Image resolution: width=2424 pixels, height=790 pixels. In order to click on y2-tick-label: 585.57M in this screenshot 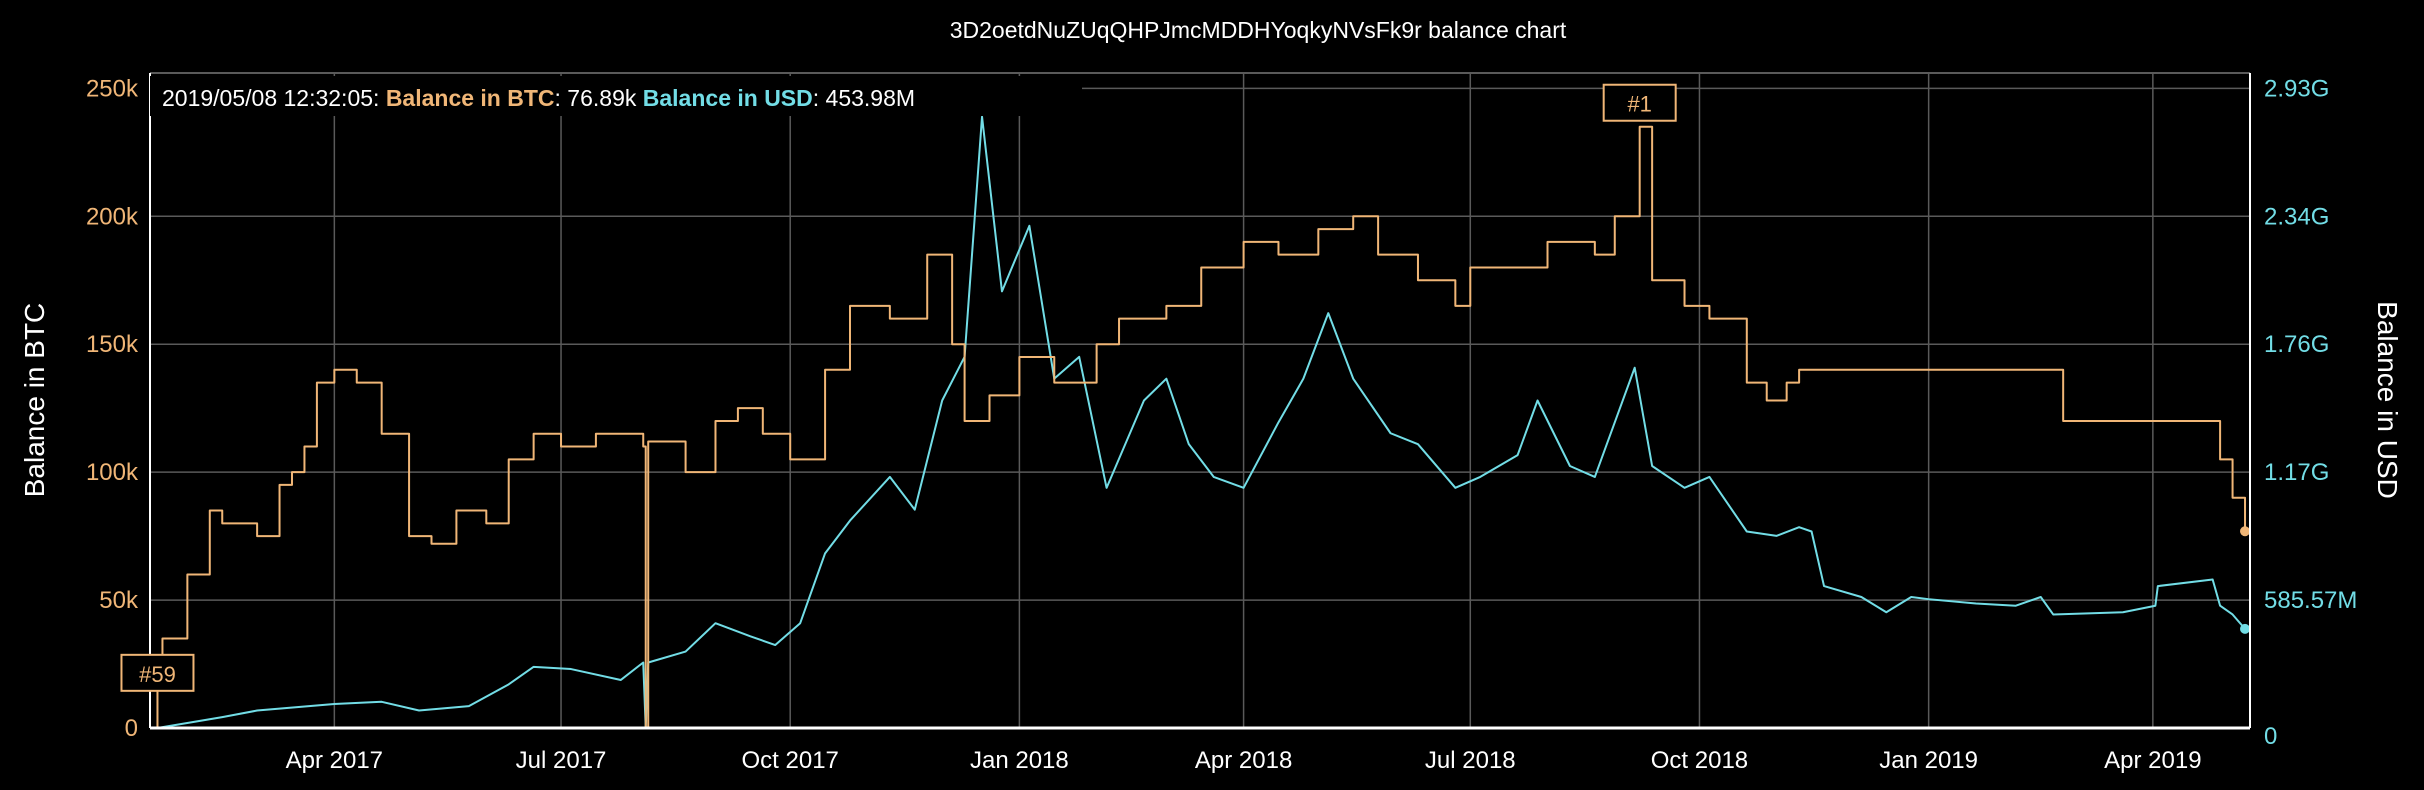, I will do `click(2310, 600)`.